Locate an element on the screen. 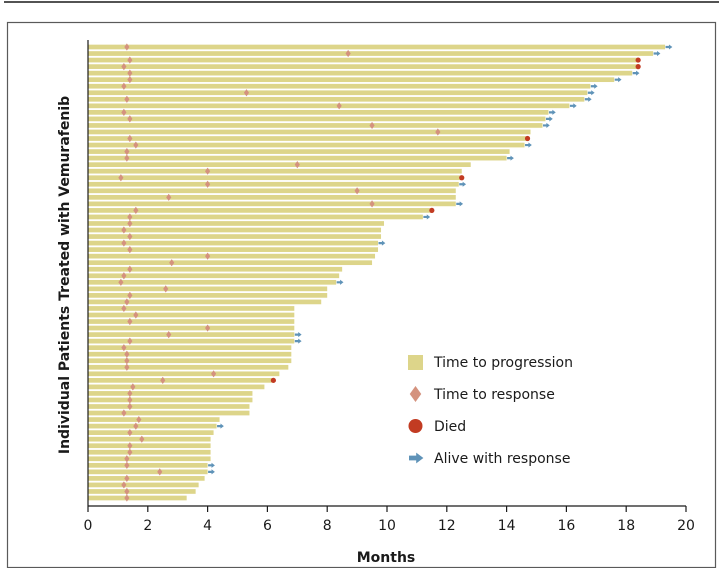 This screenshot has width=723, height=568. legend-swatch-alive is located at coordinates (416, 458).